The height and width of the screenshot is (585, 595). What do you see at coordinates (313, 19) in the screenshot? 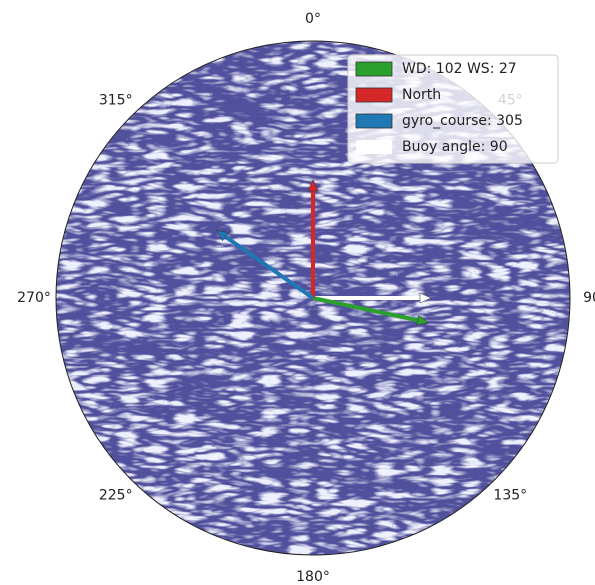
I see `angle-tick-label: 0°` at bounding box center [313, 19].